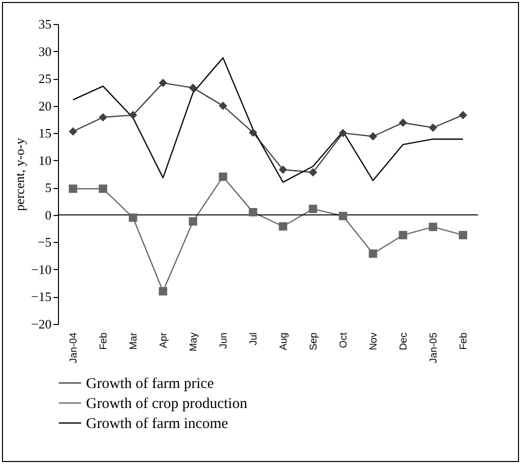 The width and height of the screenshot is (521, 464). I want to click on legend-label: Growth of farm price, so click(150, 384).